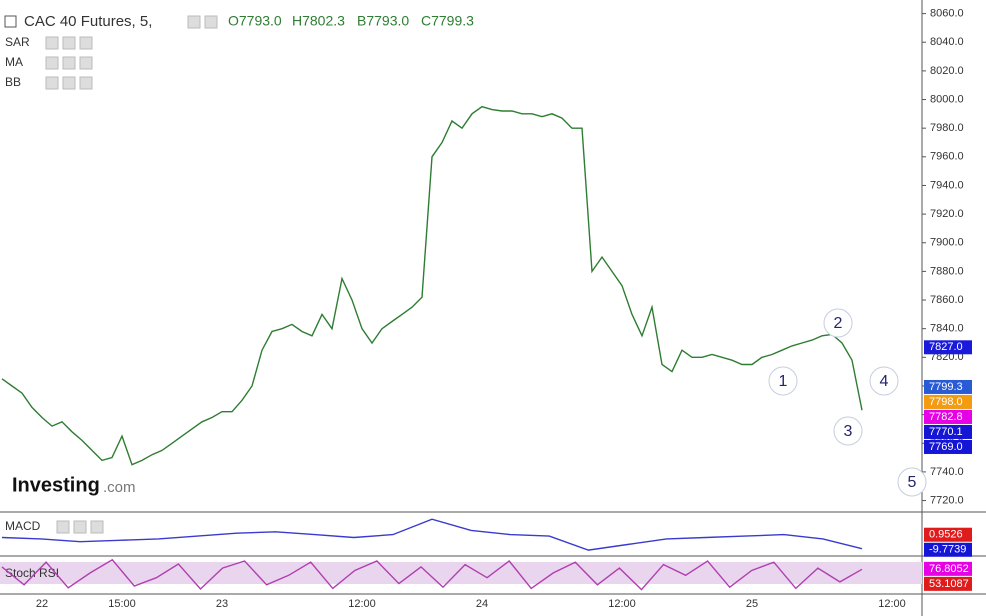 The height and width of the screenshot is (616, 986). I want to click on y-tick-label: 7740.0, so click(947, 472).